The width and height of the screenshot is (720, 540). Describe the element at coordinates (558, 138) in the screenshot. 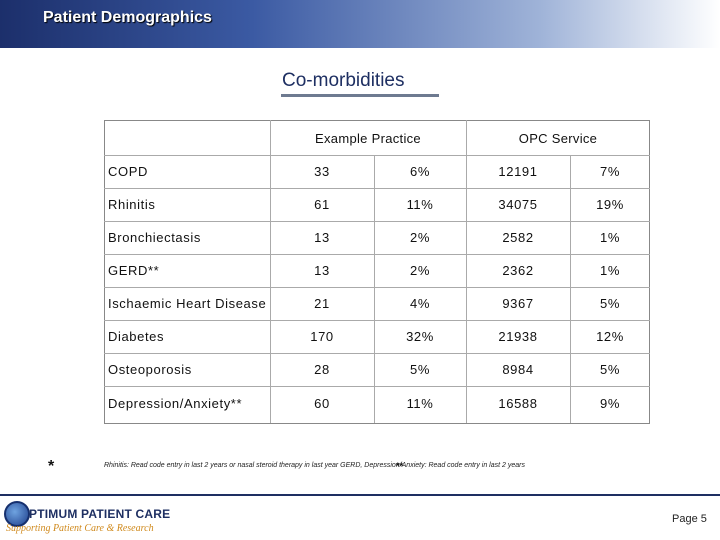

I see `group-header-opc-service: OPC Service` at that location.